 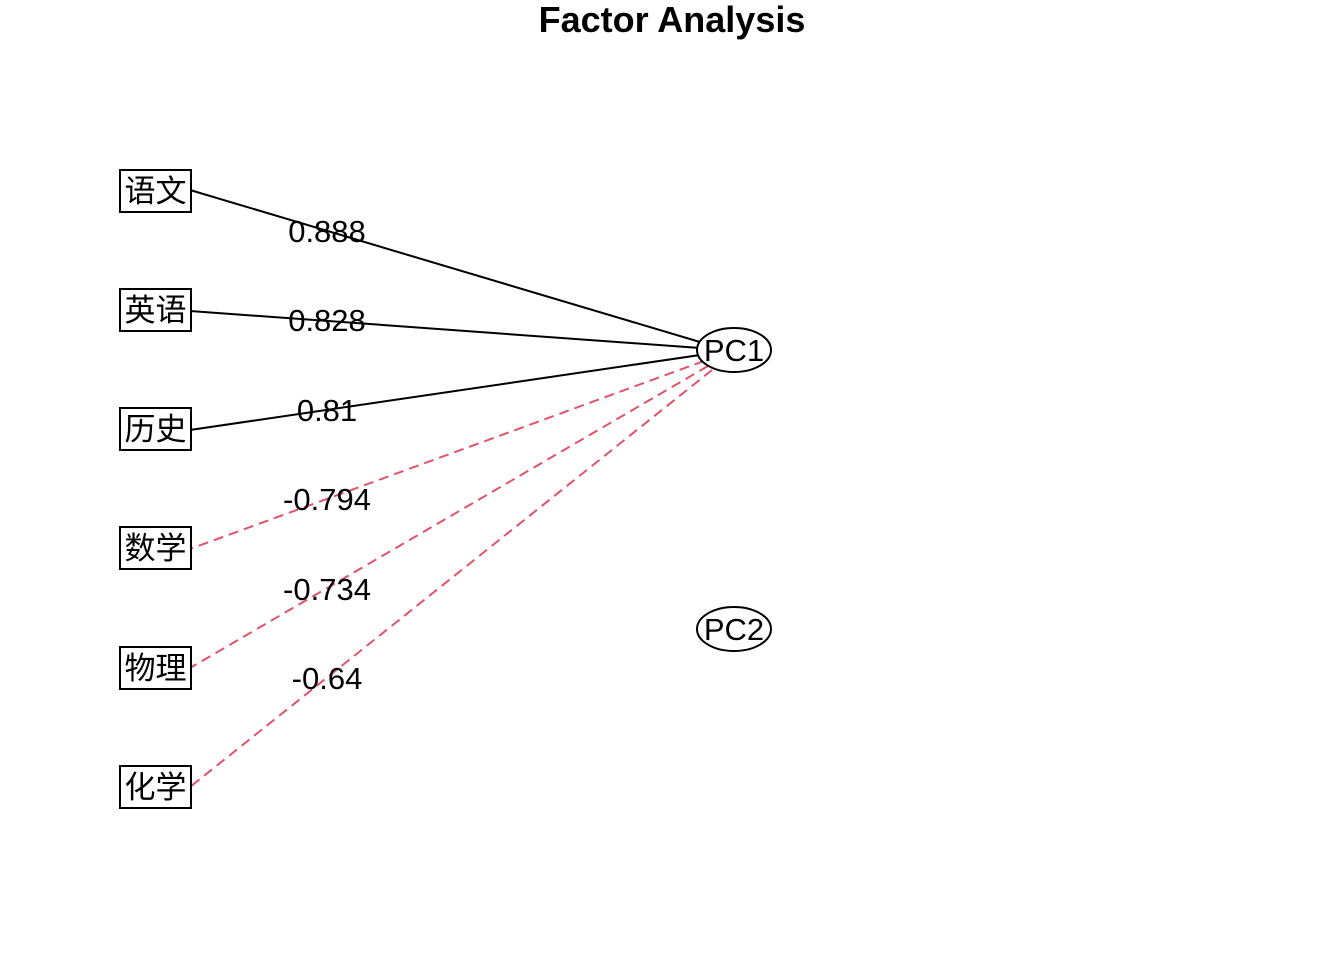 What do you see at coordinates (447, 454) in the screenshot?
I see `edge-var4-pc1` at bounding box center [447, 454].